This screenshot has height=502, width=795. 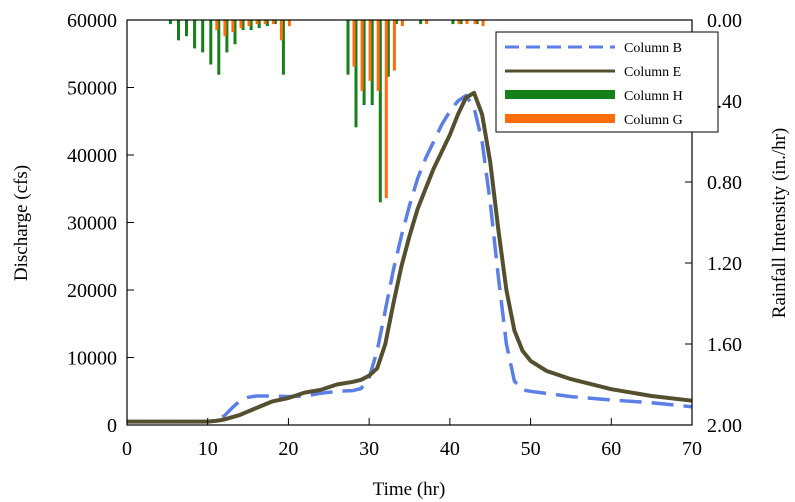 What do you see at coordinates (724, 426) in the screenshot?
I see `y2-tick-label: 2.00` at bounding box center [724, 426].